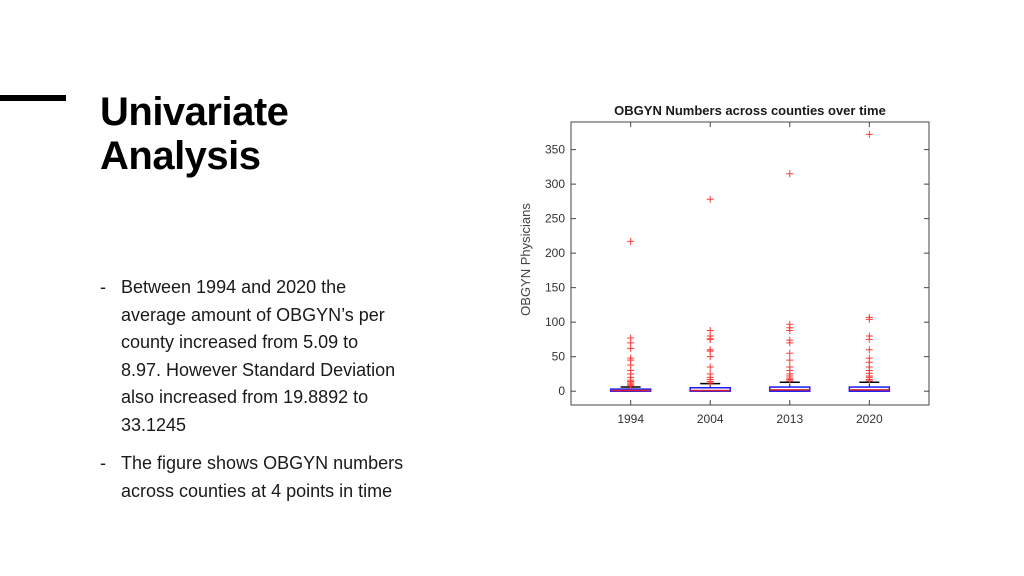  What do you see at coordinates (258, 369) in the screenshot?
I see `bullet-line: 8.97. However Standard Deviation` at bounding box center [258, 369].